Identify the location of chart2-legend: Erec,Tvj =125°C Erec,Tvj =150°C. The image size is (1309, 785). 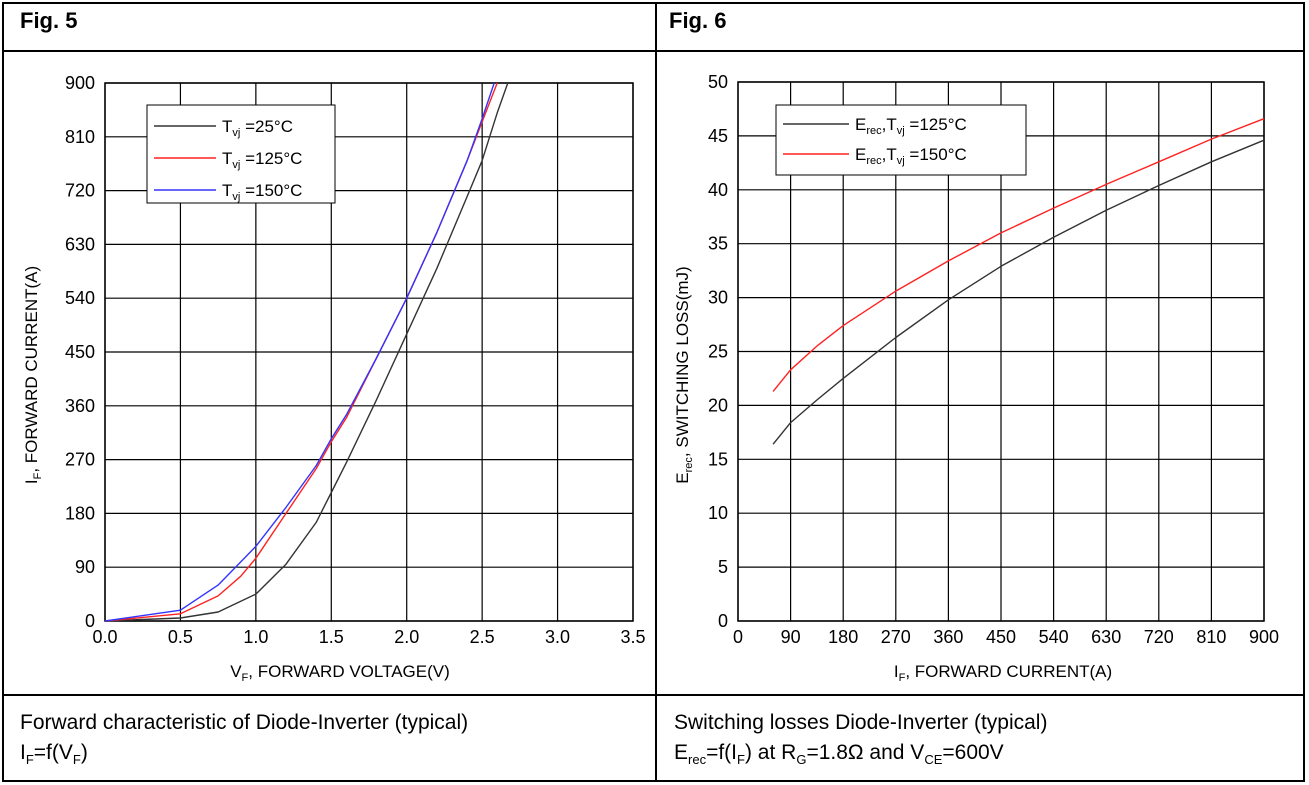
(901, 140).